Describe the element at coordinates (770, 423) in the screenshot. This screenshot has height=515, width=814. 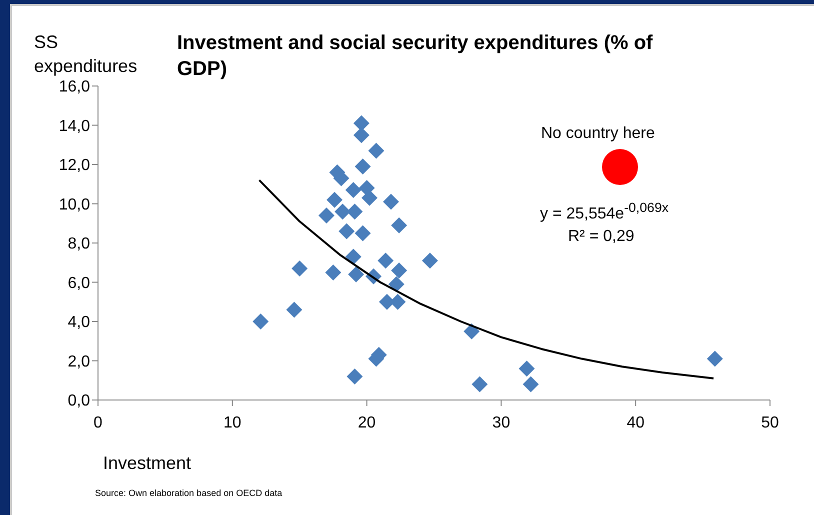
I see `x-tick-label: 50` at that location.